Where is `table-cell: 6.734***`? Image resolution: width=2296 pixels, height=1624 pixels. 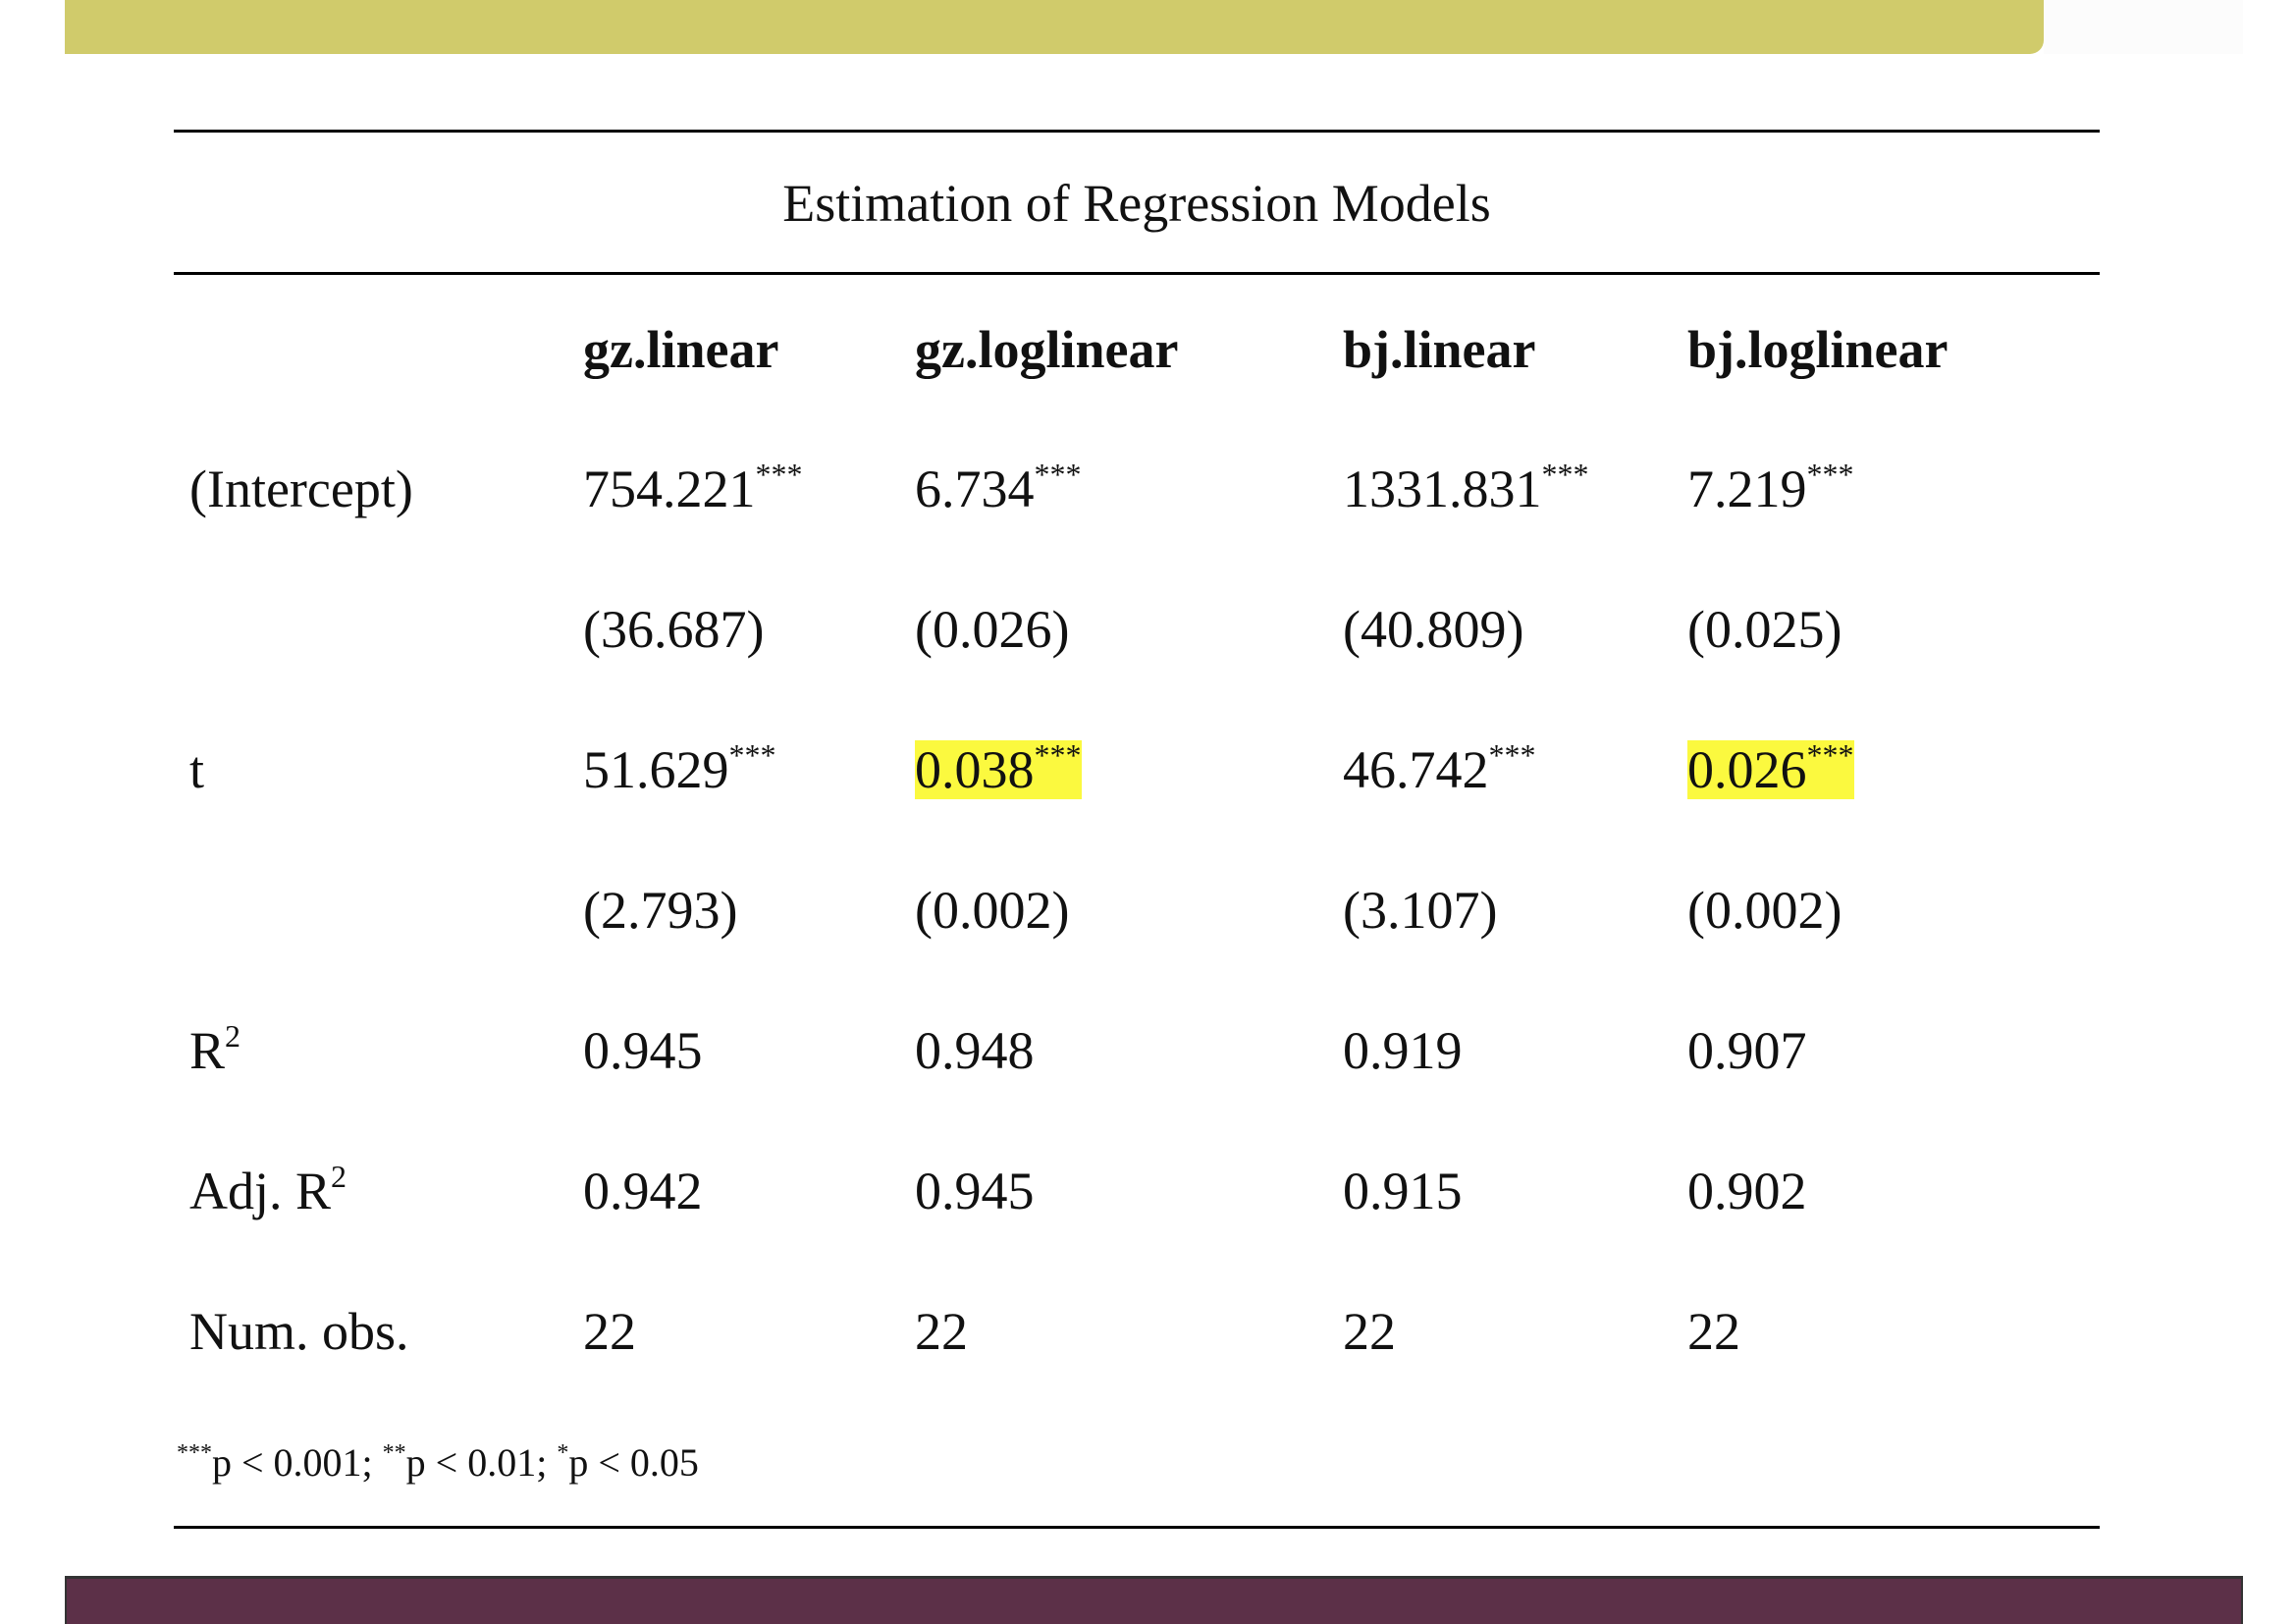 table-cell: 6.734*** is located at coordinates (999, 491).